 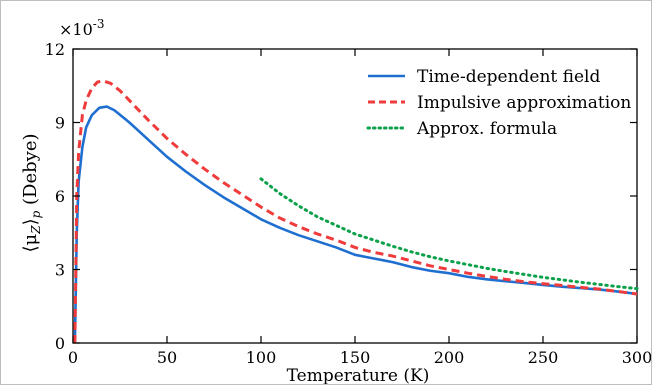 What do you see at coordinates (73, 357) in the screenshot?
I see `x-tick-label: 0` at bounding box center [73, 357].